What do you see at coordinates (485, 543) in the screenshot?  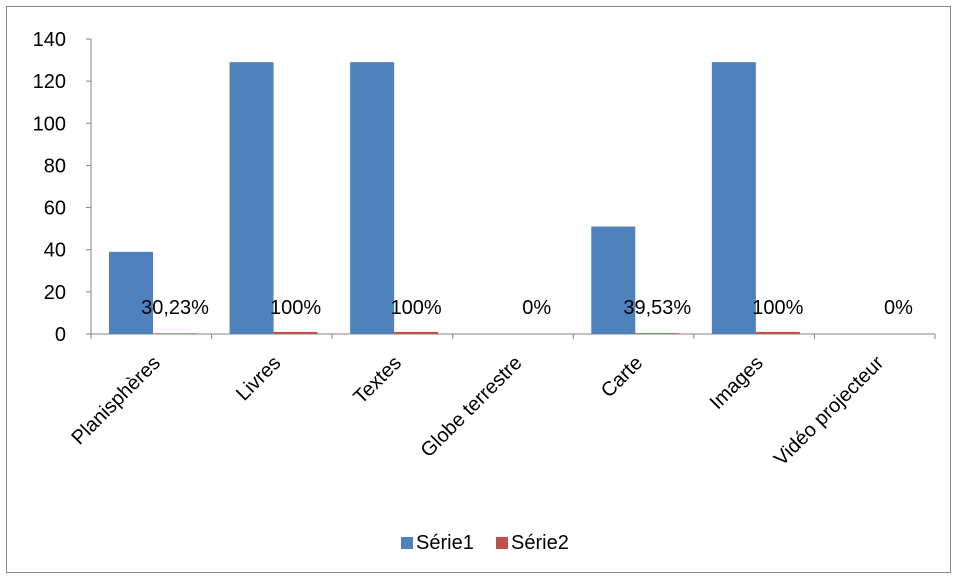 I see `legend: Série1 Série2` at bounding box center [485, 543].